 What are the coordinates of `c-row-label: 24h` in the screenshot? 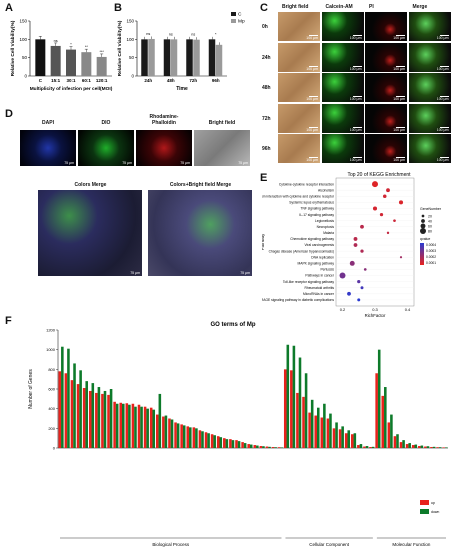 It's located at (266, 57).